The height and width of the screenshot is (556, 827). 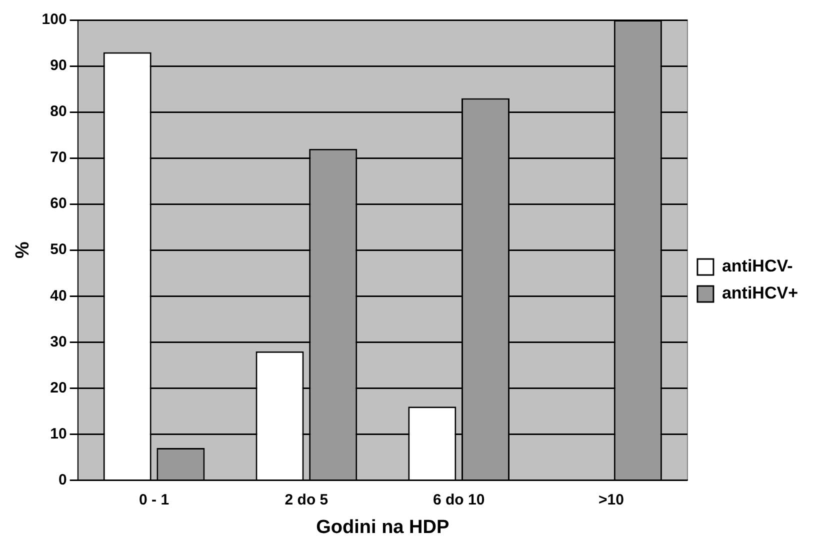 I want to click on legend-label: antiHCV-, so click(x=757, y=266).